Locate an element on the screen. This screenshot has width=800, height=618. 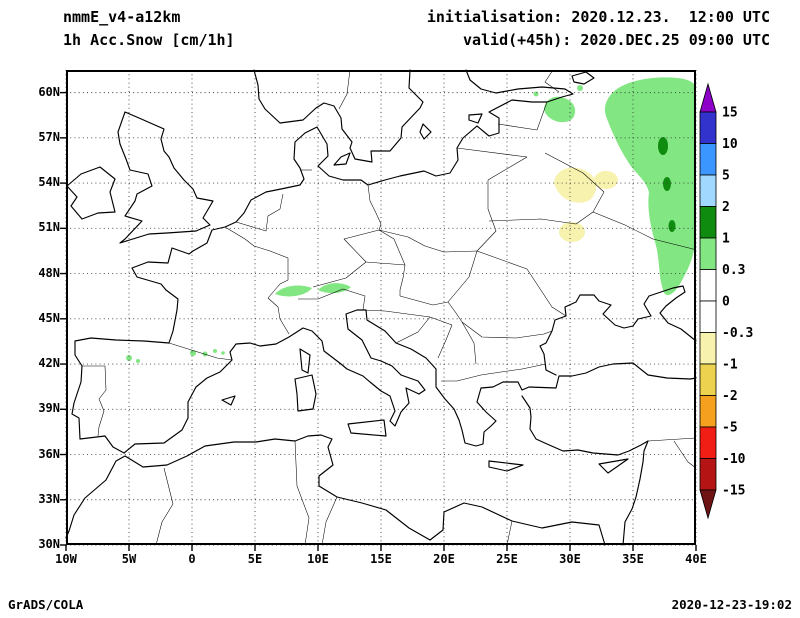
colorbar-tick-label: -15 is located at coordinates (733, 491).